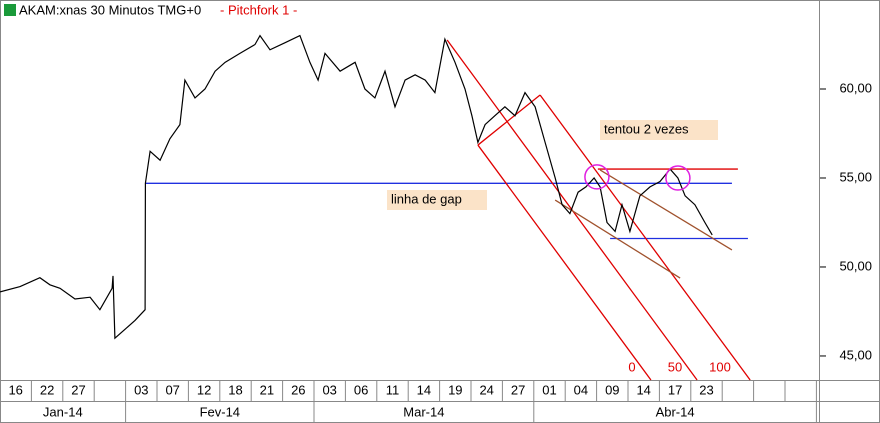  What do you see at coordinates (426, 198) in the screenshot?
I see `annotation: linha de gap` at bounding box center [426, 198].